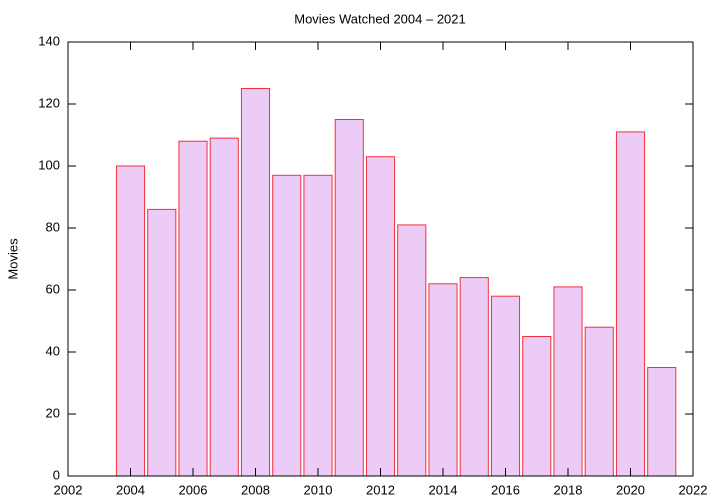 Image resolution: width=720 pixels, height=504 pixels. I want to click on y-tick-label: 100, so click(49, 164).